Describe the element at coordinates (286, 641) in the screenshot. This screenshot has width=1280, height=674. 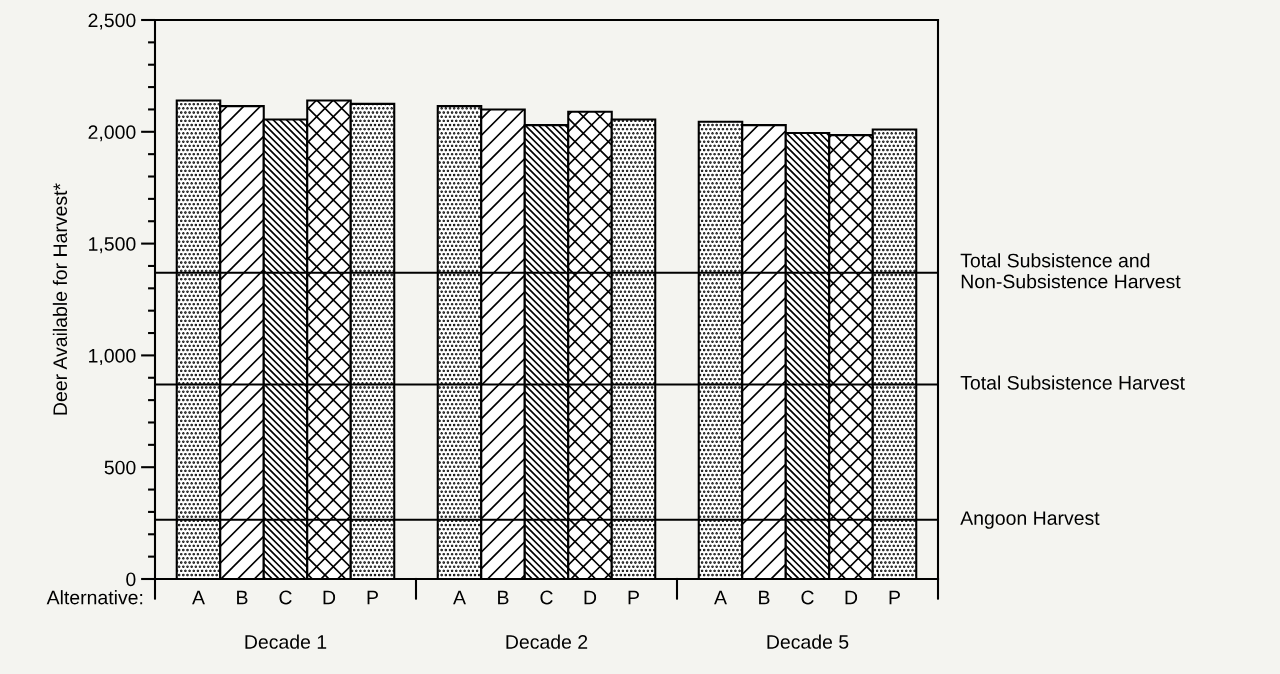
I see `text: Decade 1` at that location.